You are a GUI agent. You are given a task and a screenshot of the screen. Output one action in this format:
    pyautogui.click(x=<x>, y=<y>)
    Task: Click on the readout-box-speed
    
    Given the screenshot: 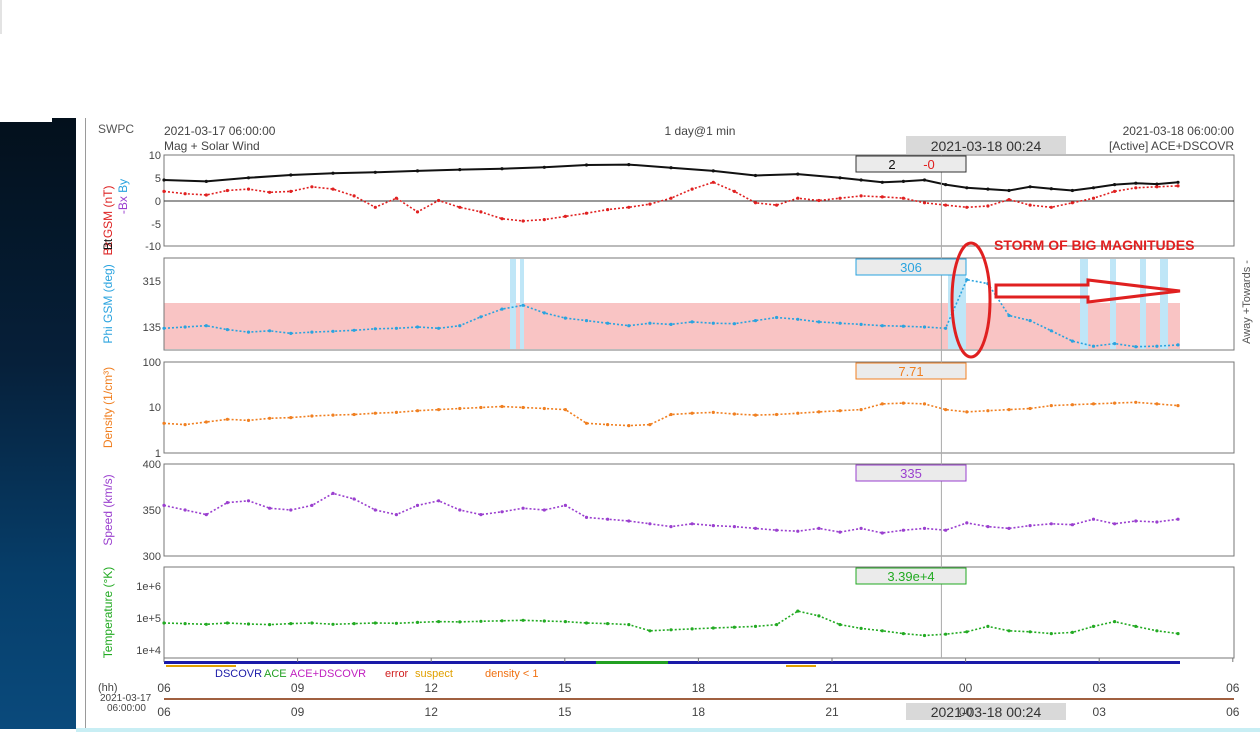 What is the action you would take?
    pyautogui.click(x=911, y=473)
    